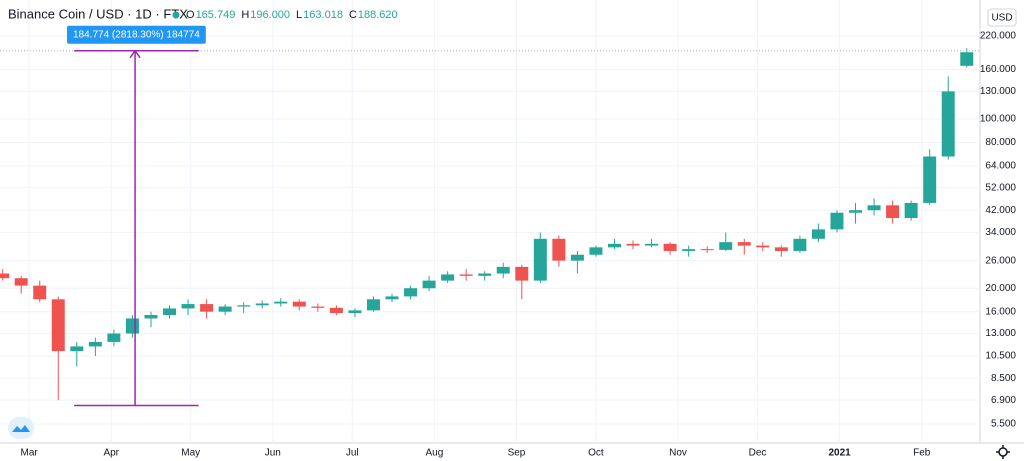  Describe the element at coordinates (1003, 424) in the screenshot. I see `y-tick-label: 5.500` at that location.